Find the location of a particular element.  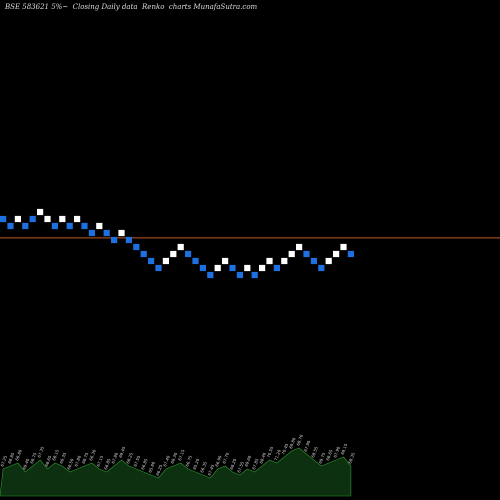

volume-label: 68.25 is located at coordinates (129, 457).